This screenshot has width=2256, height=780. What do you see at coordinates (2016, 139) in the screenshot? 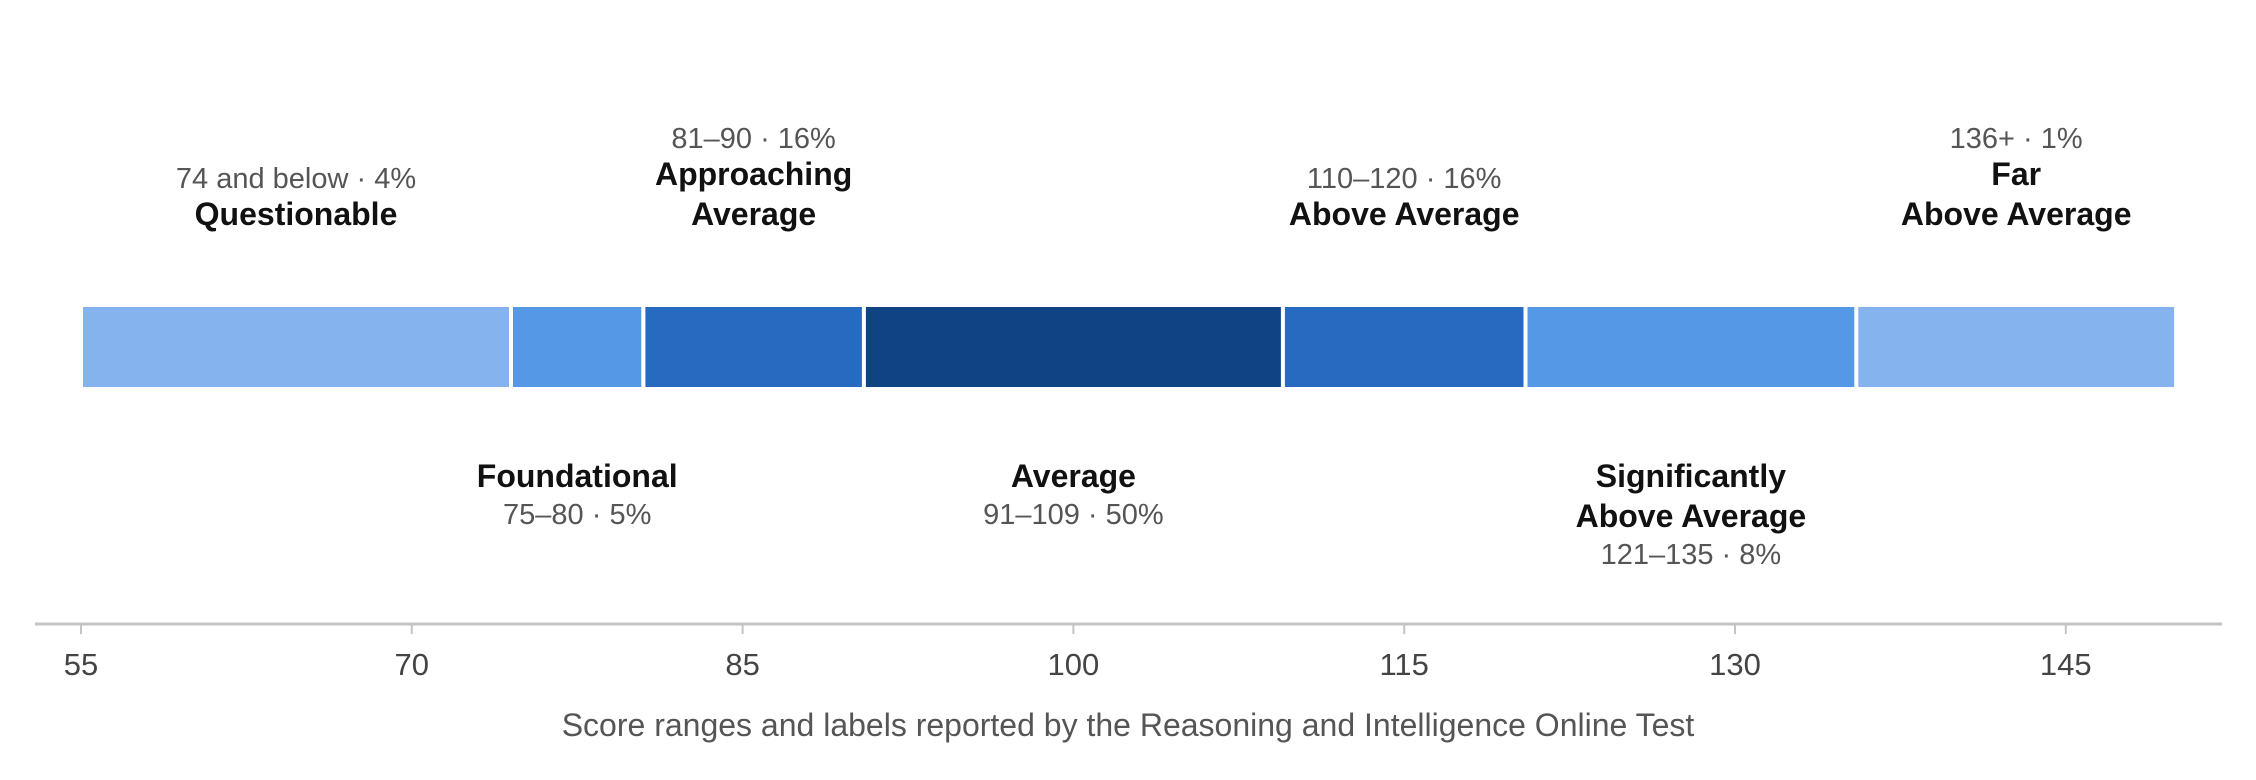
I see `segment-range-text: 136+ · 1%` at bounding box center [2016, 139].